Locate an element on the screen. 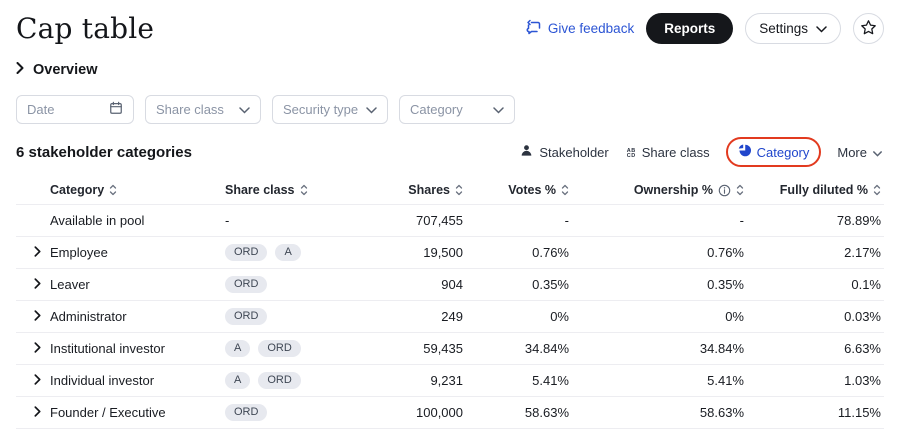 The width and height of the screenshot is (900, 431). shares-cell: 9,231 is located at coordinates (446, 380).